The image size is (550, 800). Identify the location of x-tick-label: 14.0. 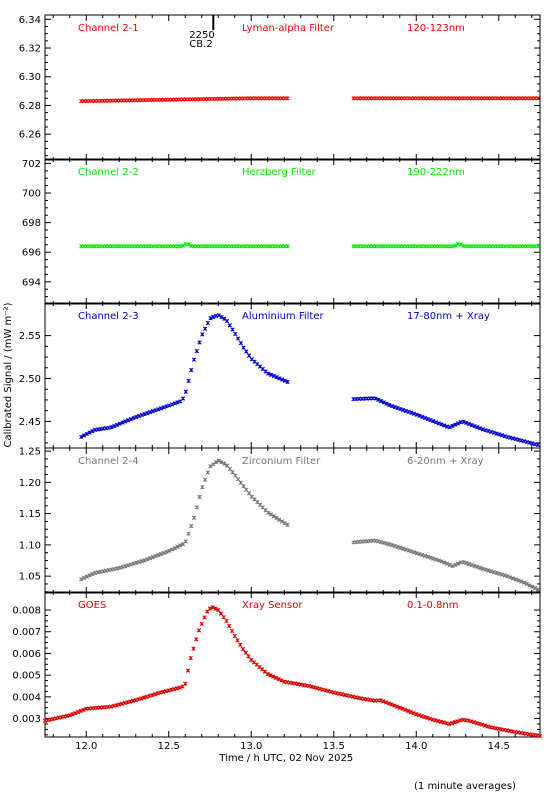
(416, 746).